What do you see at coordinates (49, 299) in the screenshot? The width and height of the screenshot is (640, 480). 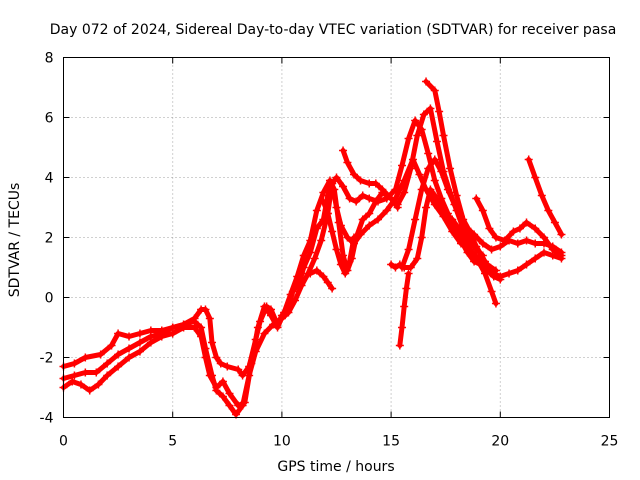 I see `y-tick-label: 0` at bounding box center [49, 299].